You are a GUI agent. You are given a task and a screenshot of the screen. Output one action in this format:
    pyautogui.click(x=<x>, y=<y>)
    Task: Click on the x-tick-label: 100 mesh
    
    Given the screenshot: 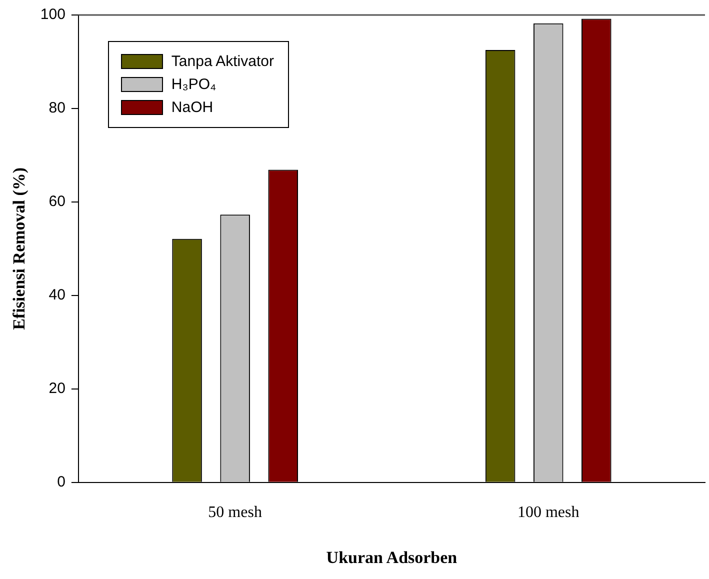 What is the action you would take?
    pyautogui.click(x=548, y=513)
    